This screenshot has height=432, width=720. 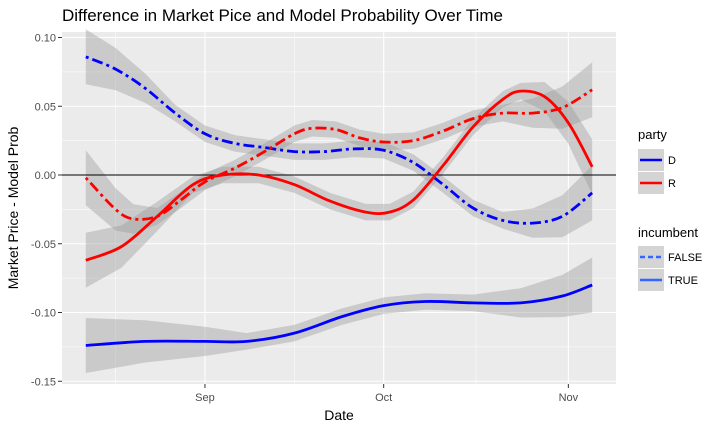 I want to click on legend-title-party: party, so click(x=652, y=134).